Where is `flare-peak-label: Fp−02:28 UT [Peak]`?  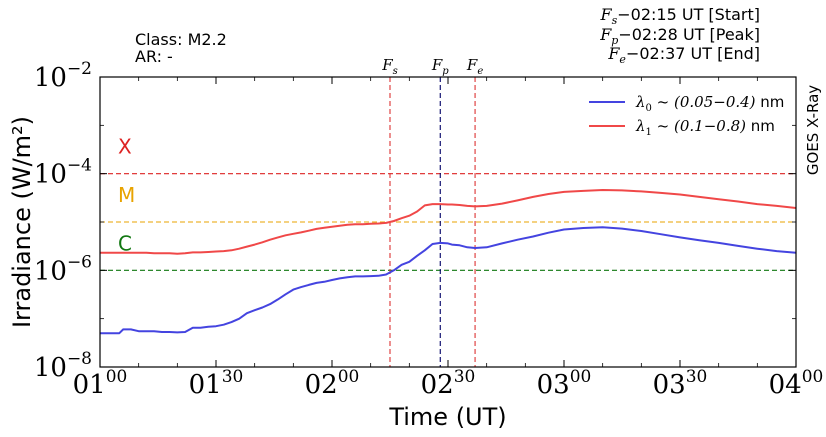
flare-peak-label: Fp−02:28 UT [Peak] is located at coordinates (679, 36).